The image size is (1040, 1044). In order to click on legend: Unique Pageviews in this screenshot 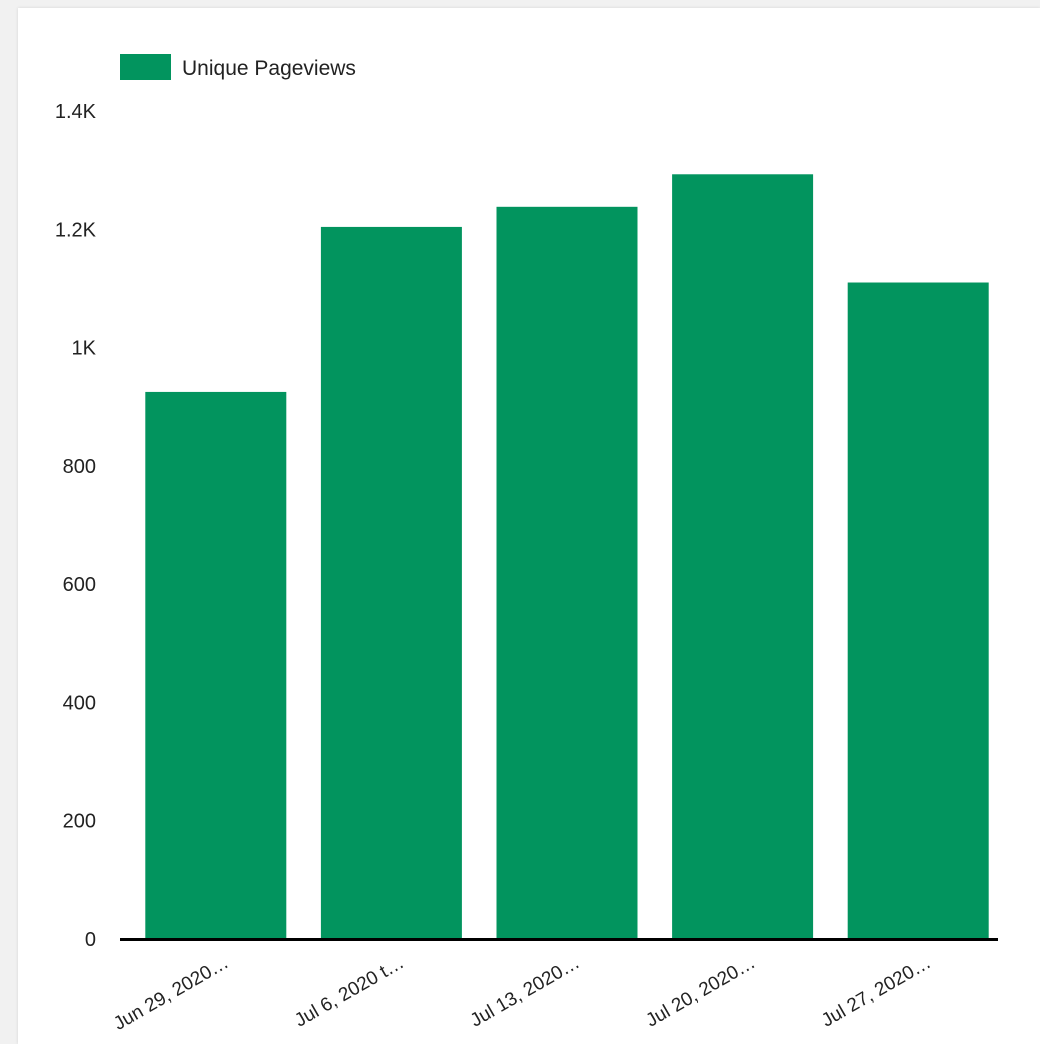, I will do `click(238, 67)`.